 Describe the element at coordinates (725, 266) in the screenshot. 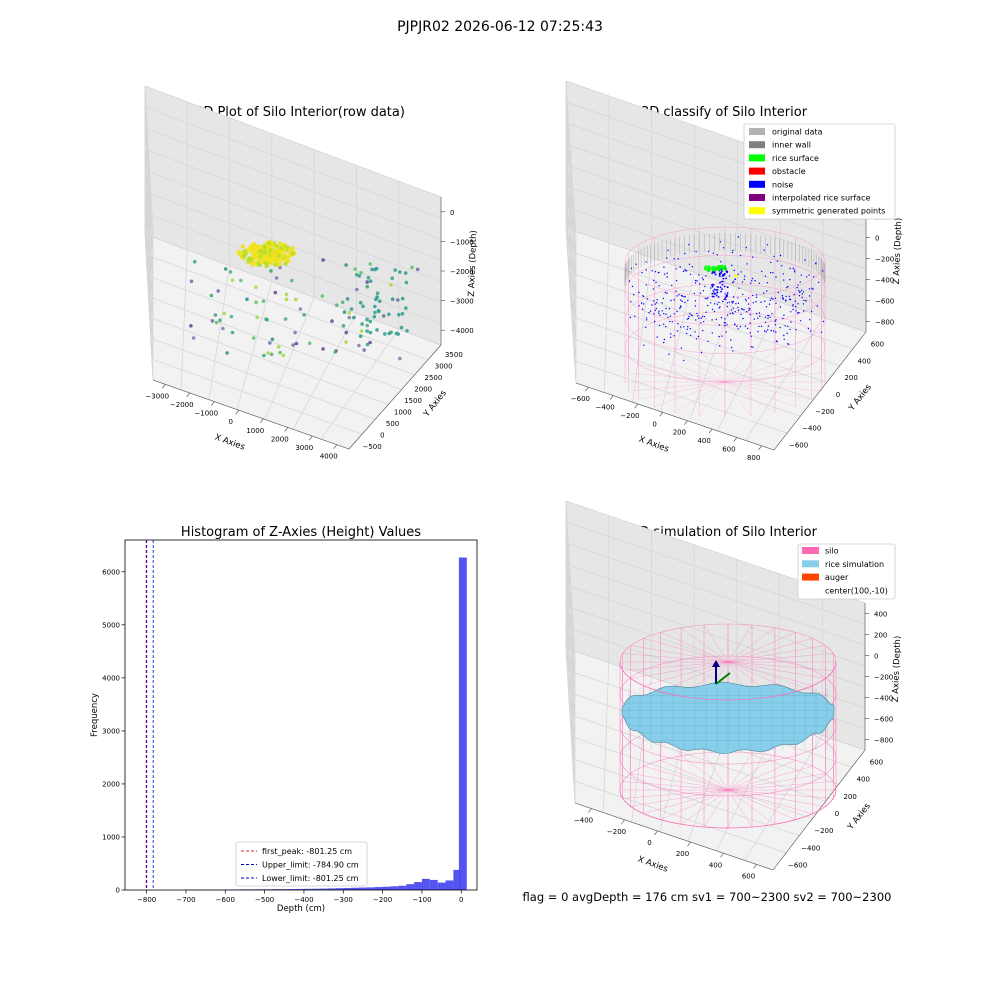

I see `rice-surface-point` at that location.